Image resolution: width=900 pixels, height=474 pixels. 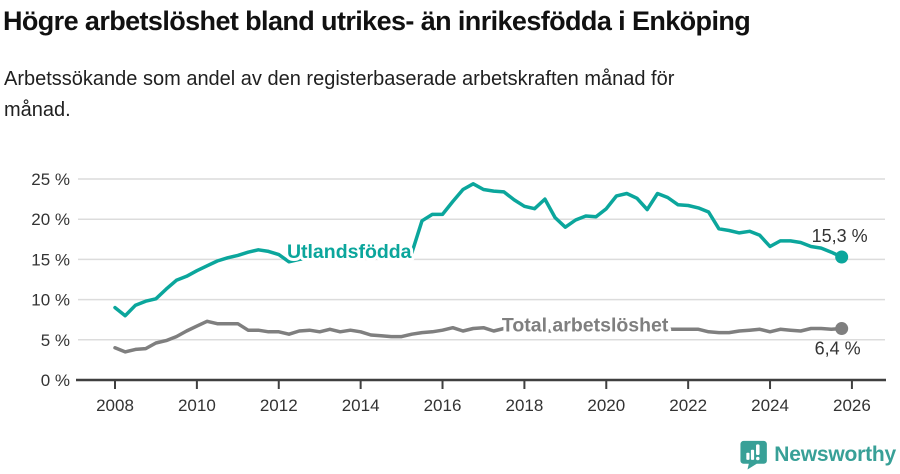 I want to click on y-axis-tick-label: 5 %, so click(x=55, y=340).